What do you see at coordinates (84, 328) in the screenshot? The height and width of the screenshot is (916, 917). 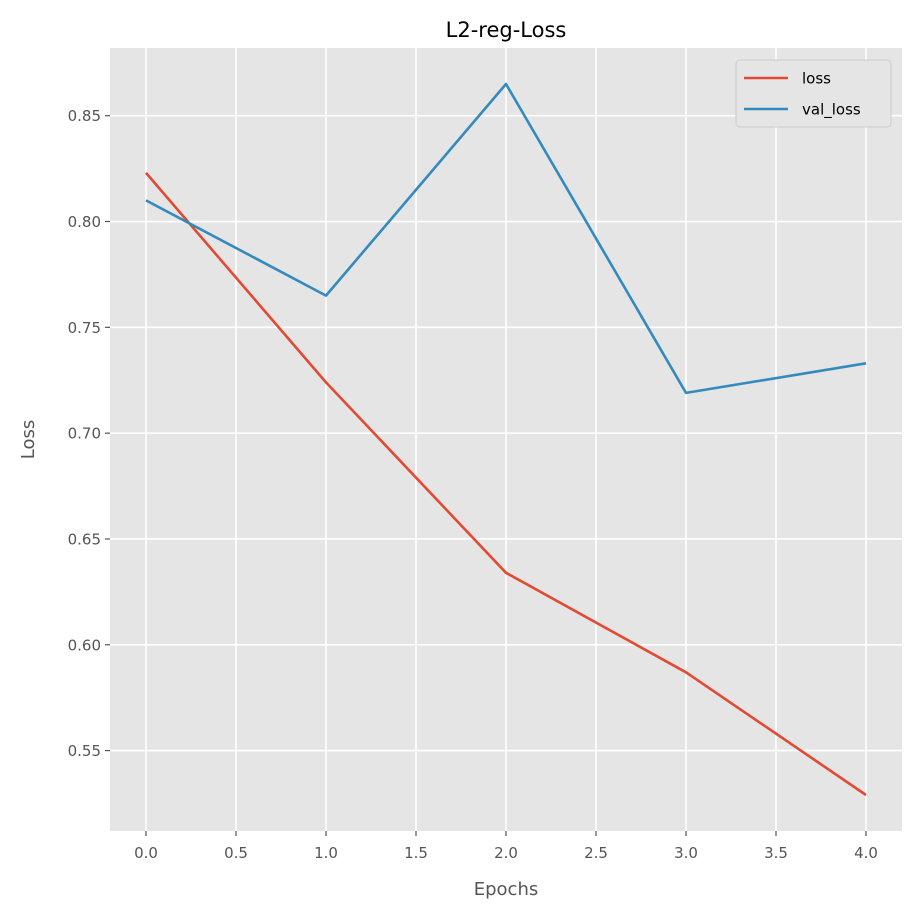 I see `y-tick-label: 0.75` at bounding box center [84, 328].